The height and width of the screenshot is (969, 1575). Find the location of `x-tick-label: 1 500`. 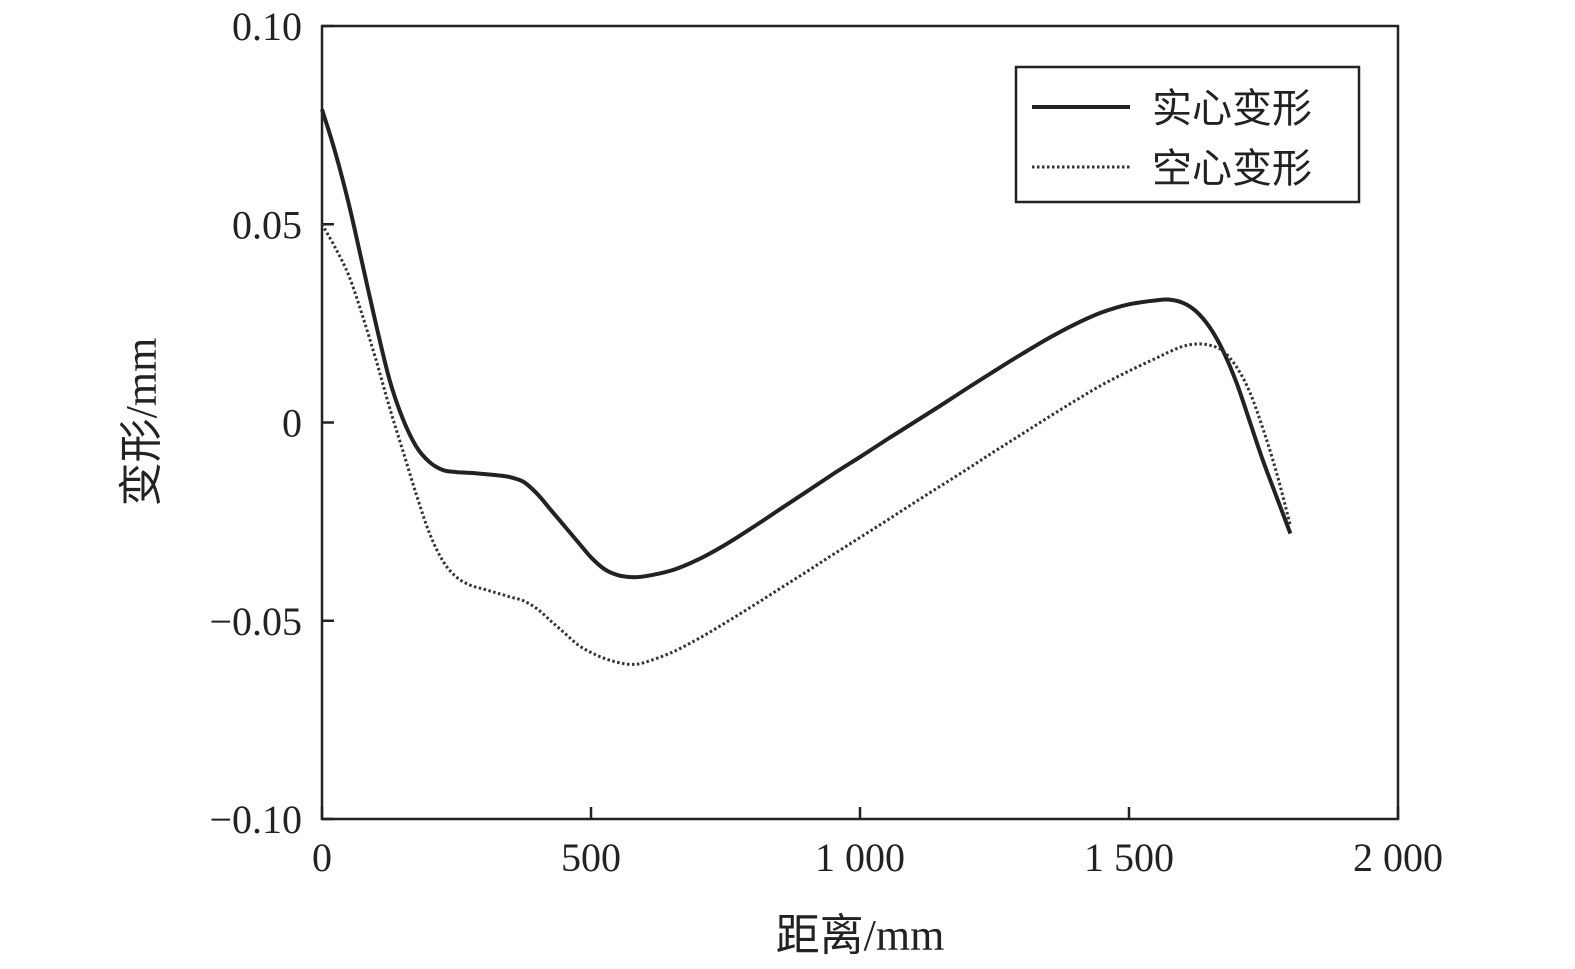

x-tick-label: 1 500 is located at coordinates (1129, 857).